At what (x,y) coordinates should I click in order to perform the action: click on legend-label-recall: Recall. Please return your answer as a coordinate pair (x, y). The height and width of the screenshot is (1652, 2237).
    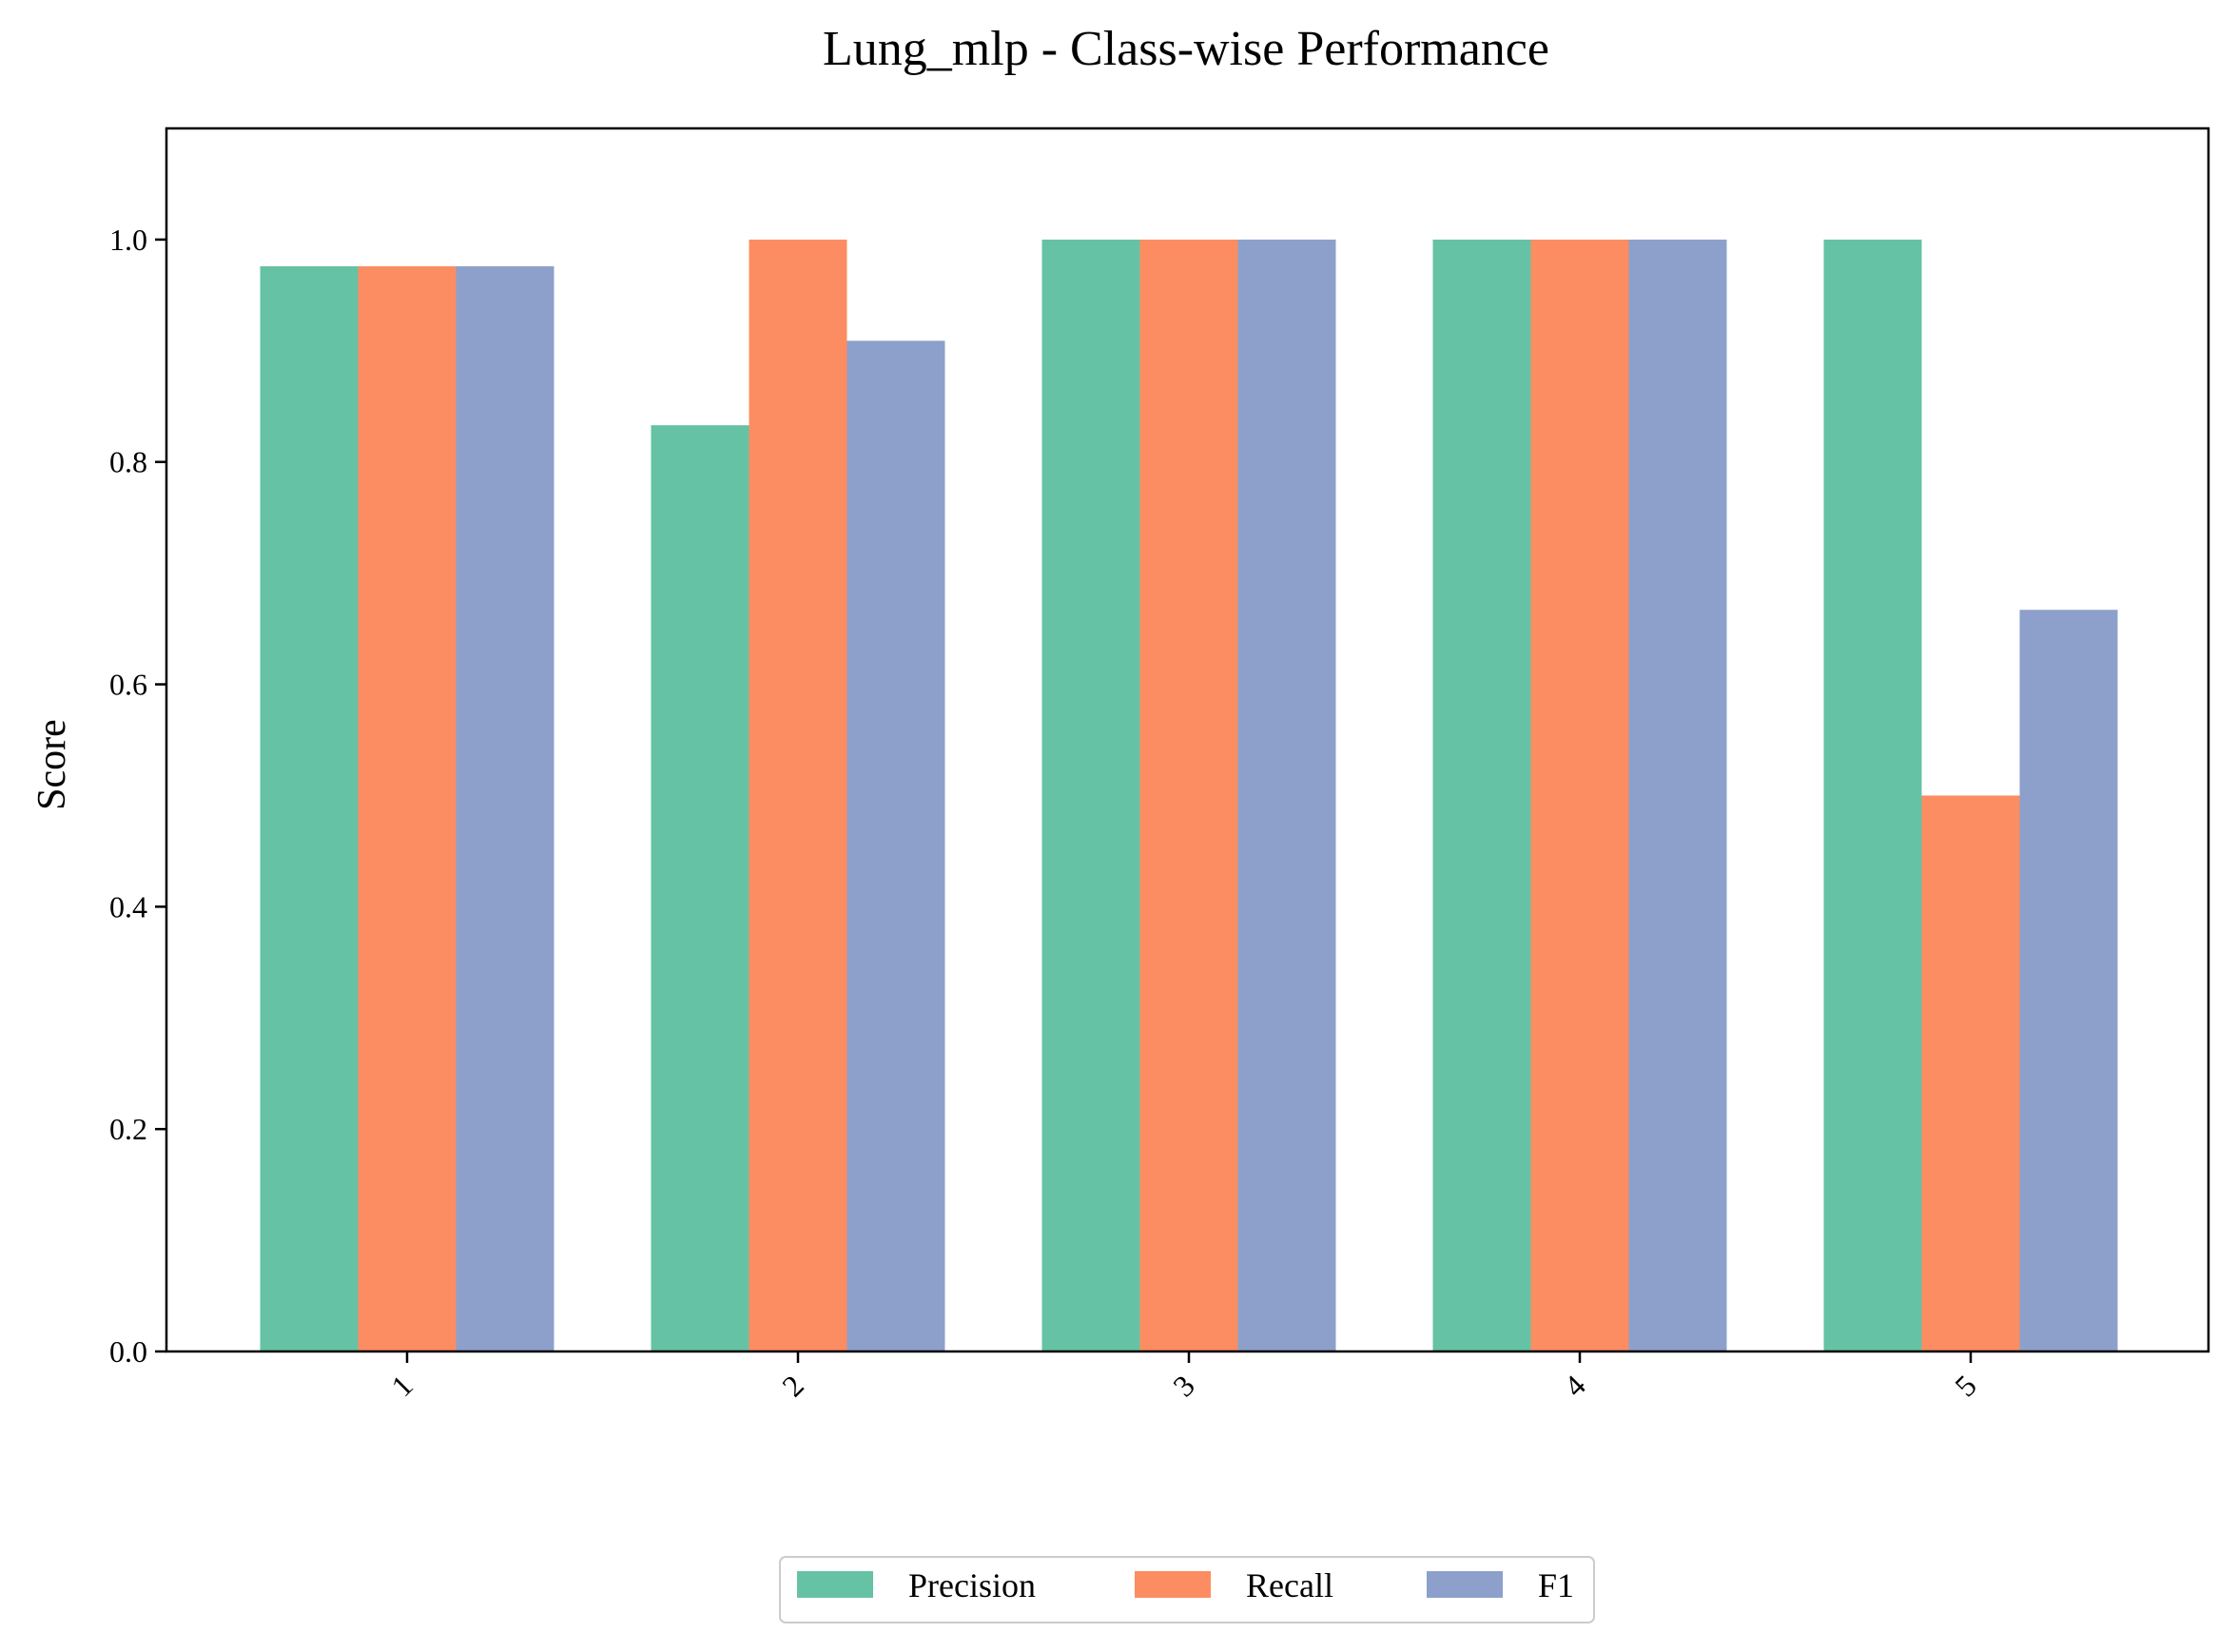
    Looking at the image, I should click on (1289, 1585).